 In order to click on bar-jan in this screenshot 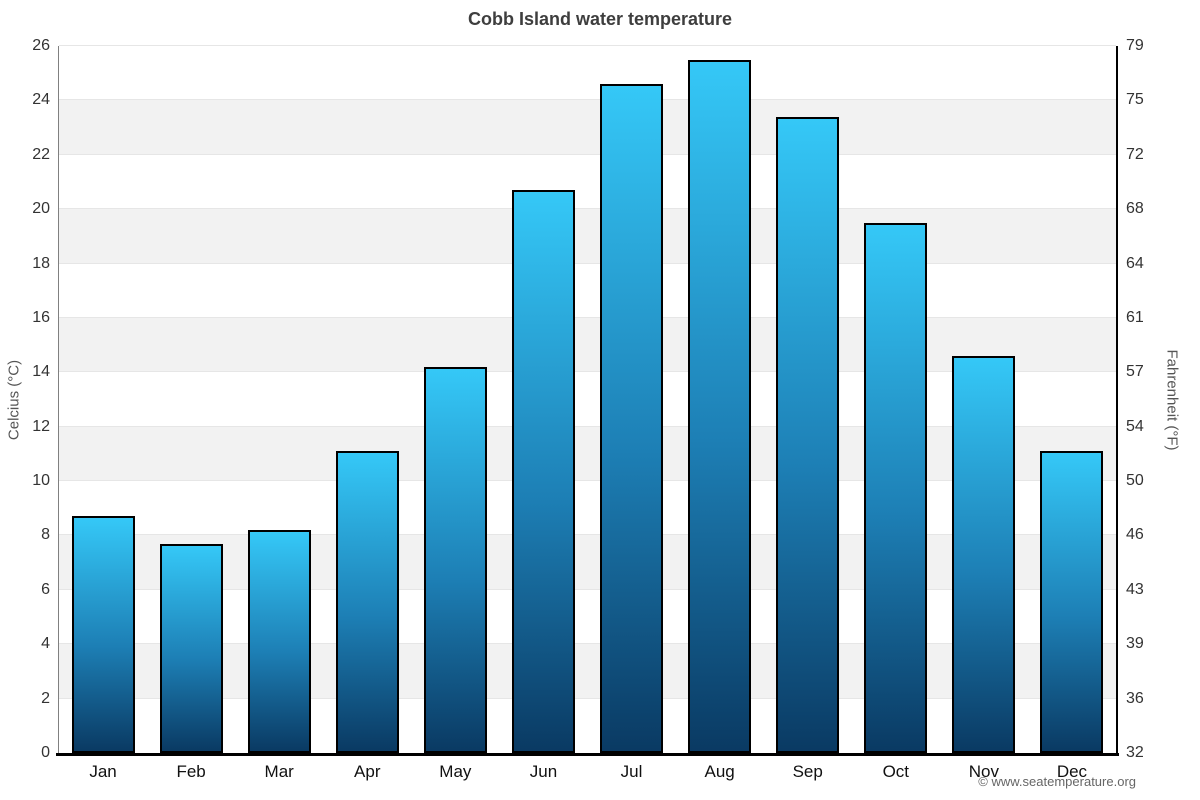, I will do `click(103, 634)`.